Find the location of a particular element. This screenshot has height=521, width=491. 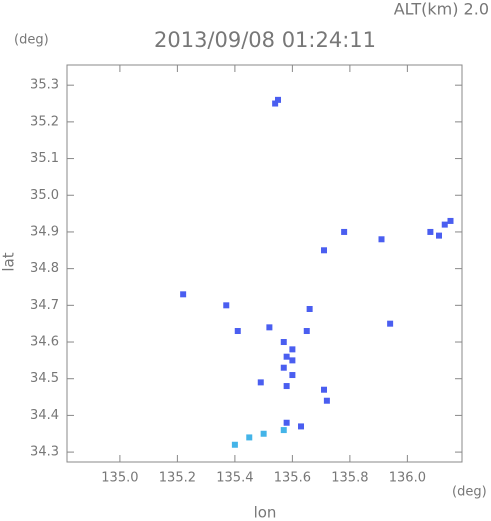

x-unit: (deg) is located at coordinates (469, 492).